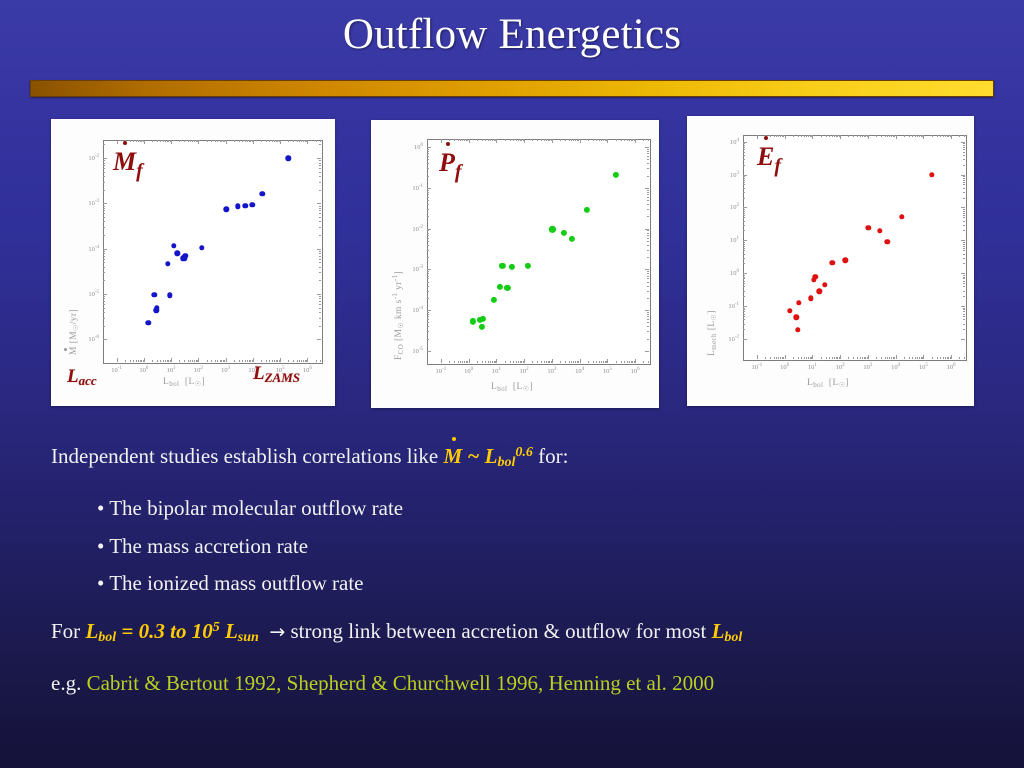 This screenshot has height=768, width=1024. What do you see at coordinates (512, 88) in the screenshot?
I see `gold-divider-bar` at bounding box center [512, 88].